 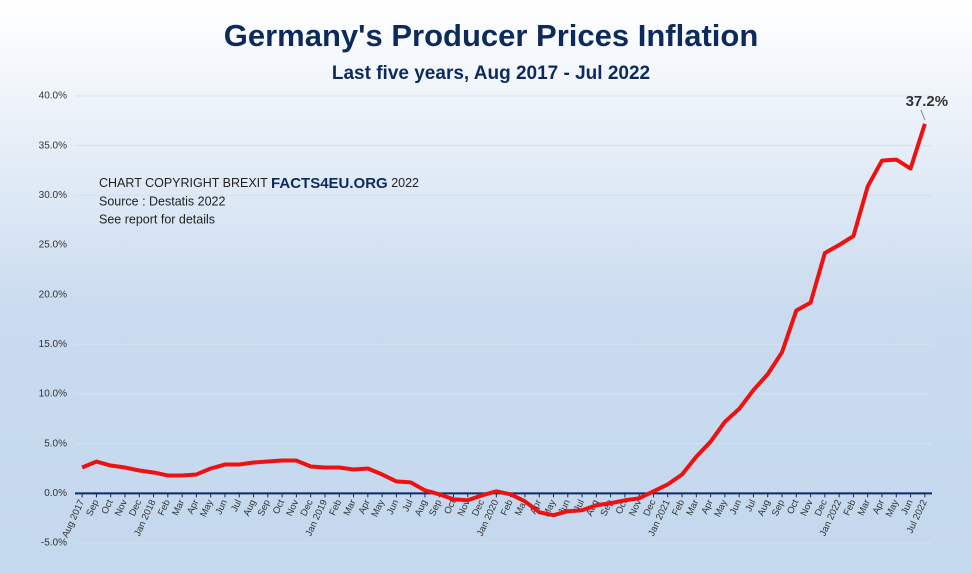 I want to click on copyright-note: CHART COPYRIGHT BREXIT FACTS4EU.ORG 2022, so click(x=259, y=183).